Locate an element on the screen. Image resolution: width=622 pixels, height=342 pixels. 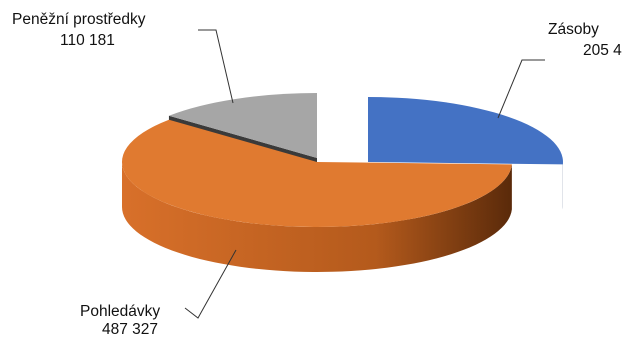
slice-value-penezni-prostredky: 110 181 is located at coordinates (87, 40).